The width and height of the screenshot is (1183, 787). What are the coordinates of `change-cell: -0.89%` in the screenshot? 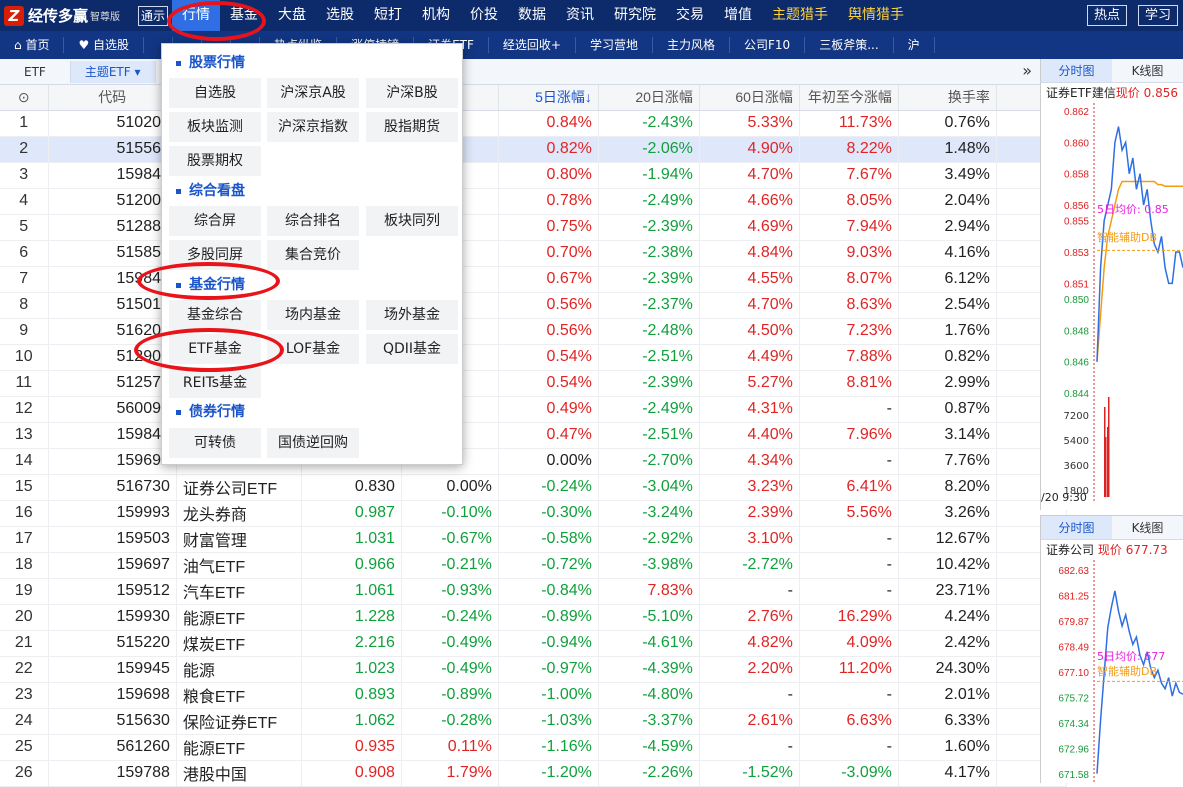 It's located at (450, 695).